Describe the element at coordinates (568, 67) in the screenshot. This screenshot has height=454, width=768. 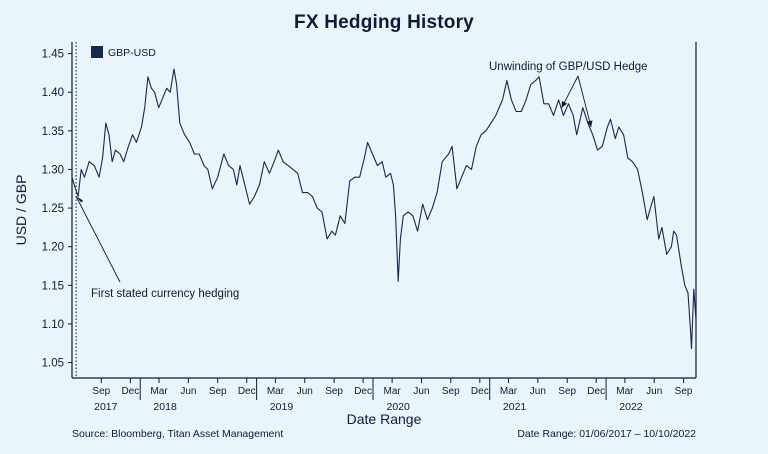
I see `annotation-text: Unwinding of GBP/USD Hedge` at that location.